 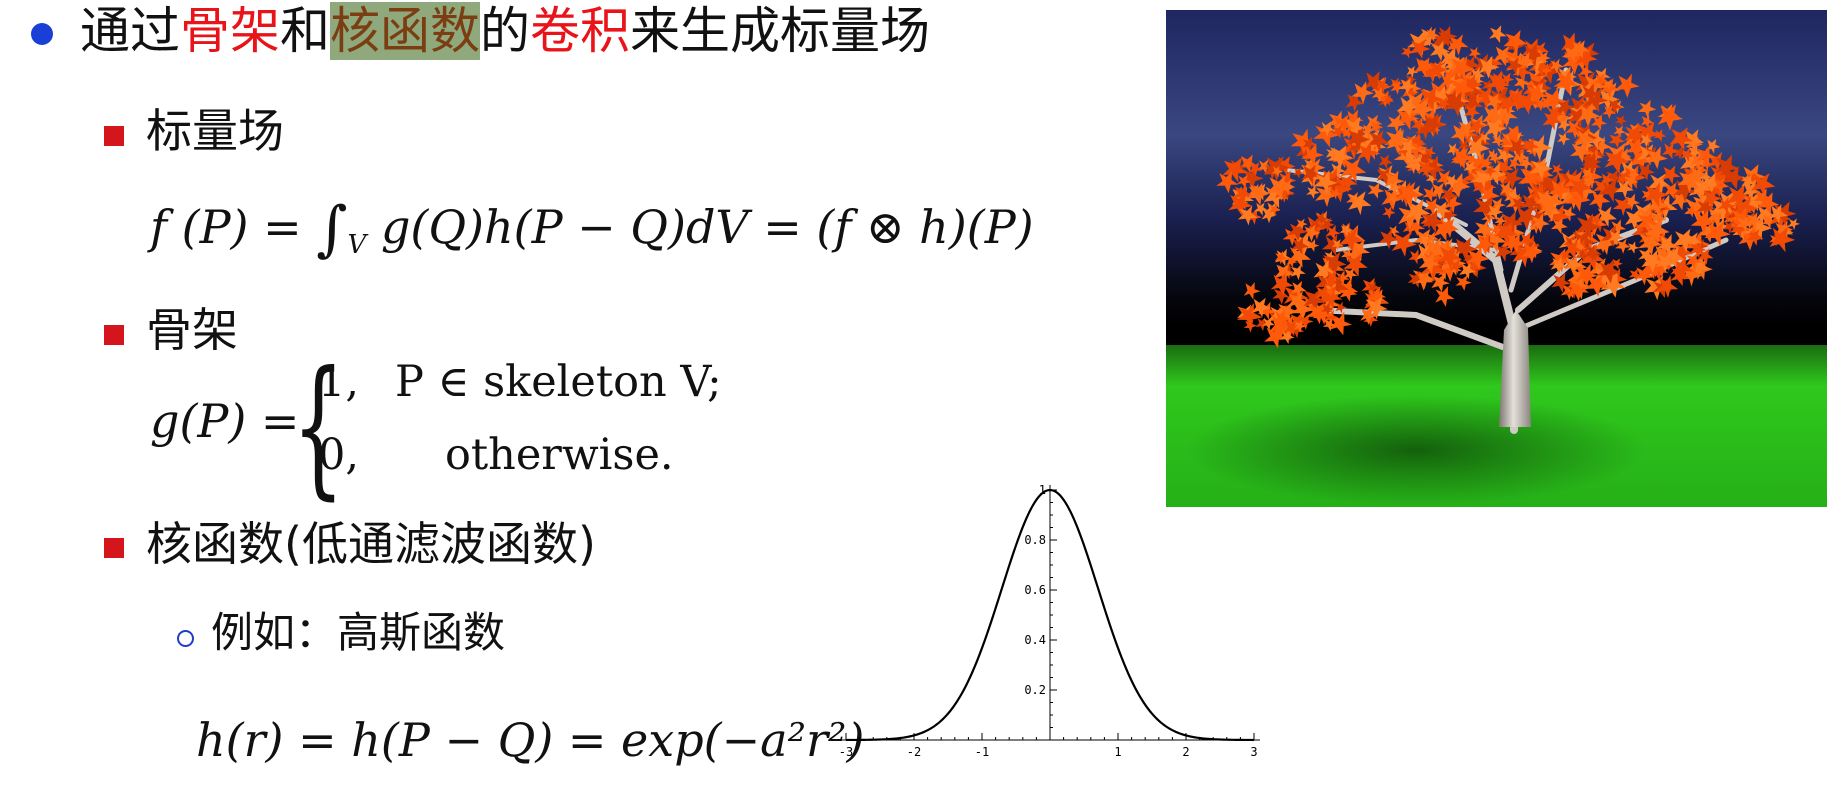 I want to click on x-tick-label: -1, so click(x=982, y=752).